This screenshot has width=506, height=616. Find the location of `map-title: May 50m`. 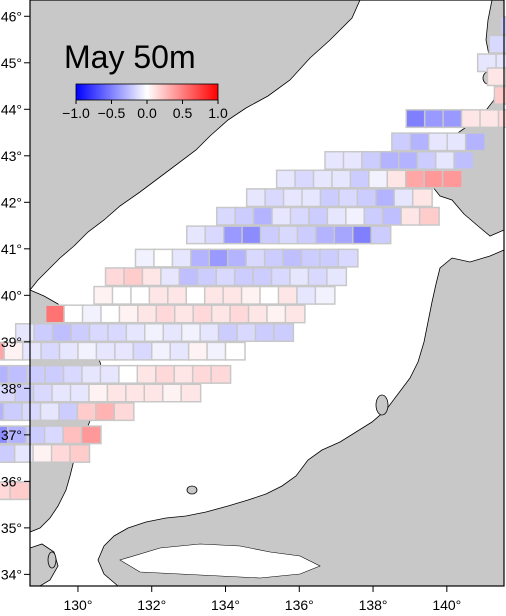

map-title: May 50m is located at coordinates (130, 57).